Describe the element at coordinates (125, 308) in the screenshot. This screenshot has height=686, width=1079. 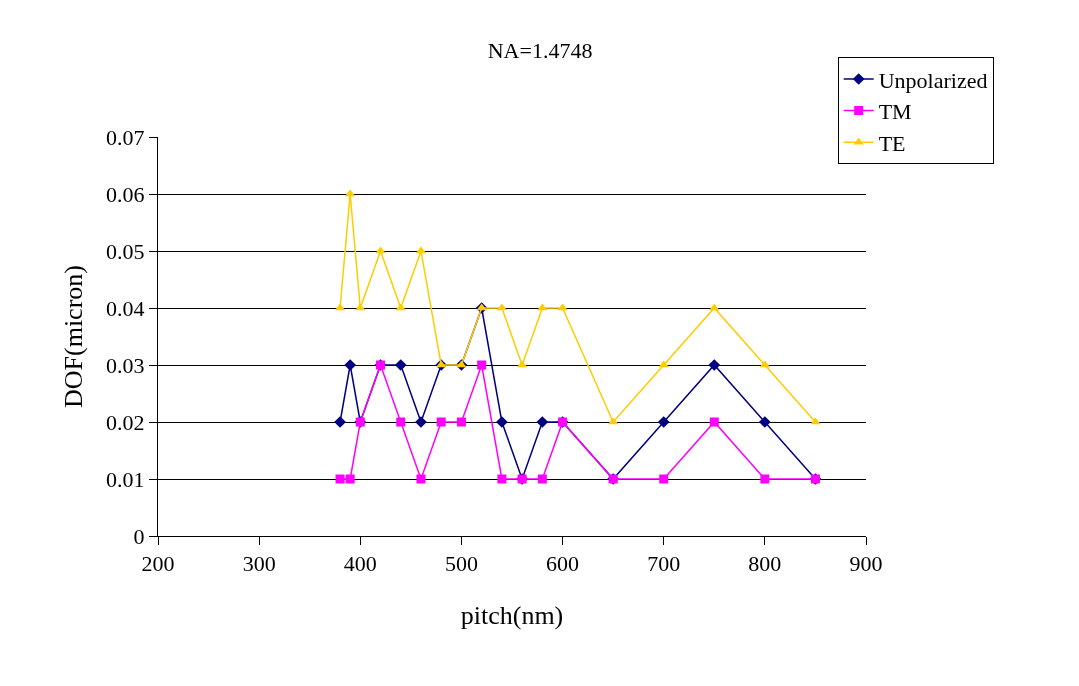
I see `y-tick-label: 0.04` at that location.